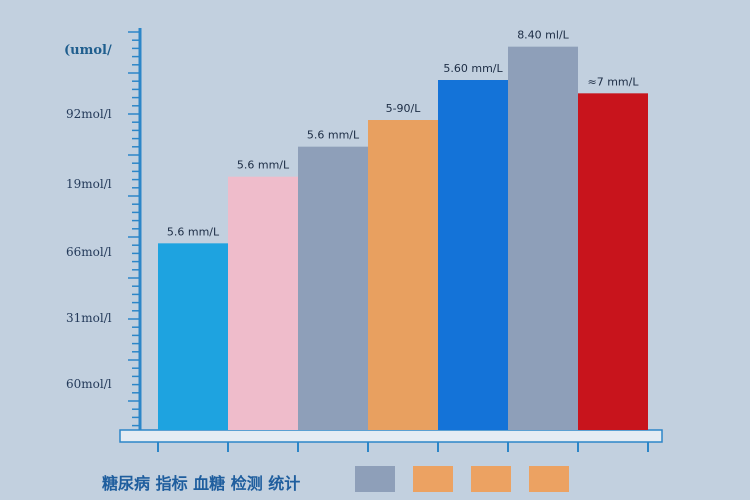  I want to click on bar-value-label: 5.60 mm/L, so click(473, 68).